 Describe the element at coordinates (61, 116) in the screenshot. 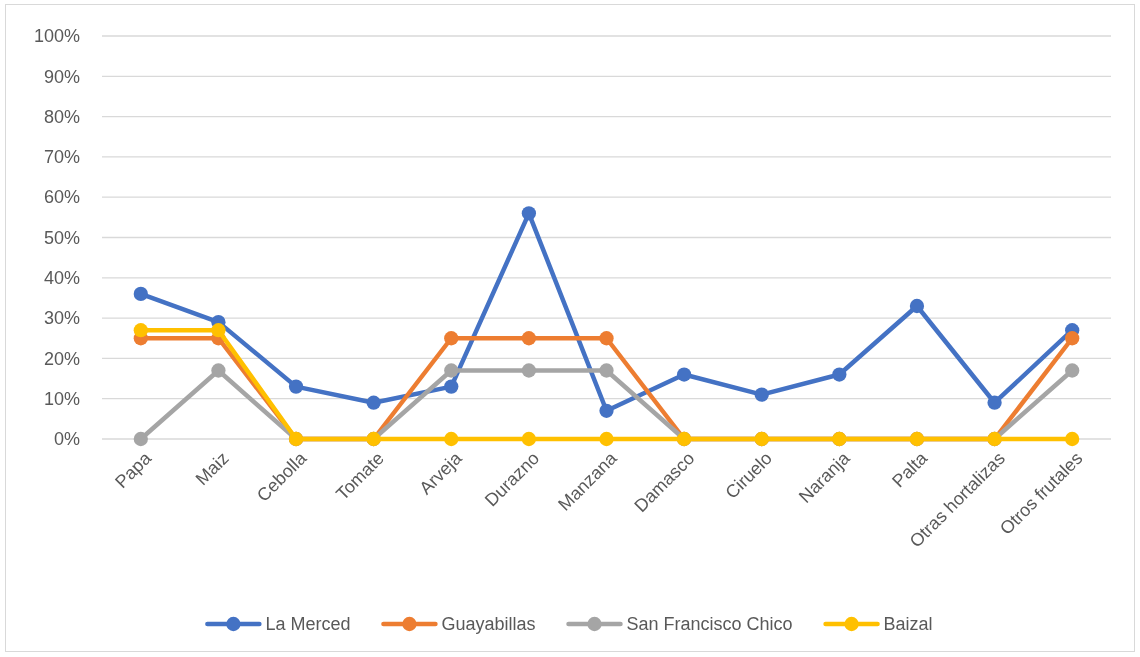

I see `y-tick-label: 80%` at that location.